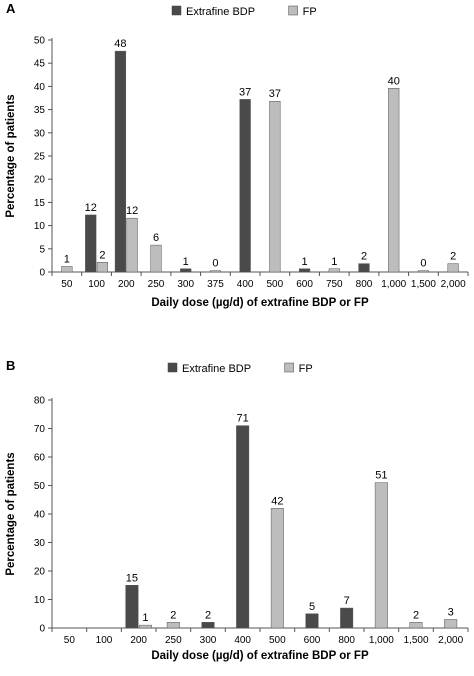 The width and height of the screenshot is (474, 676). I want to click on data-label: 42, so click(277, 501).